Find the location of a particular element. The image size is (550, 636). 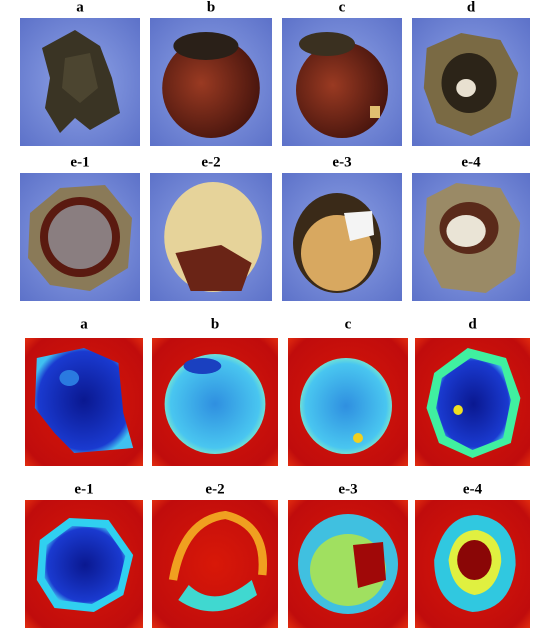

heatmap-label: a is located at coordinates (84, 324).